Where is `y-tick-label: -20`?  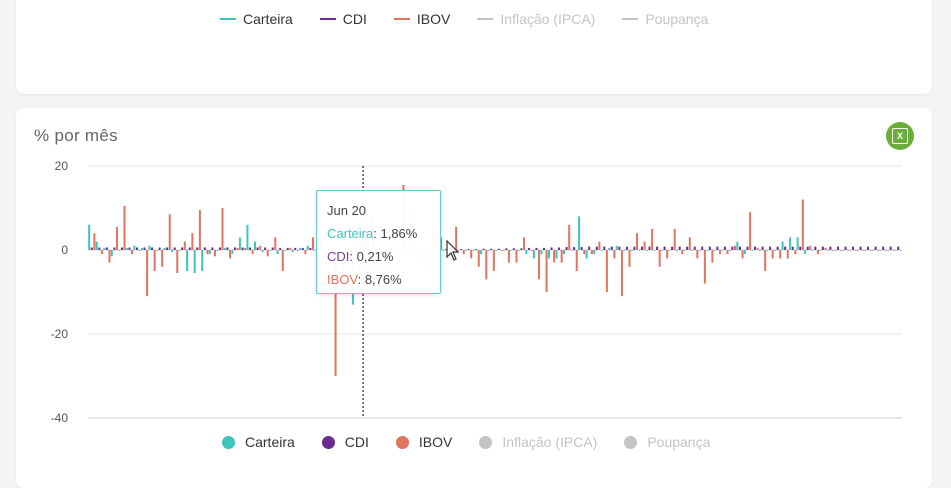
y-tick-label: -20 is located at coordinates (60, 334).